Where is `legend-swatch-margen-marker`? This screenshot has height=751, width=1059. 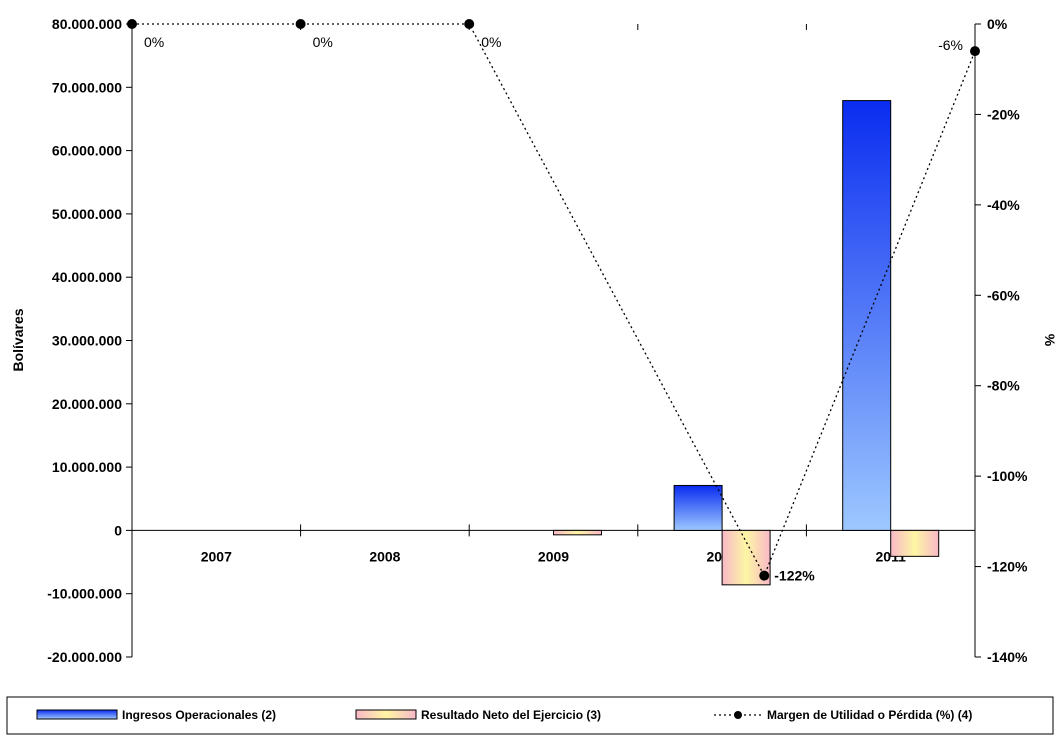
legend-swatch-margen-marker is located at coordinates (738, 715).